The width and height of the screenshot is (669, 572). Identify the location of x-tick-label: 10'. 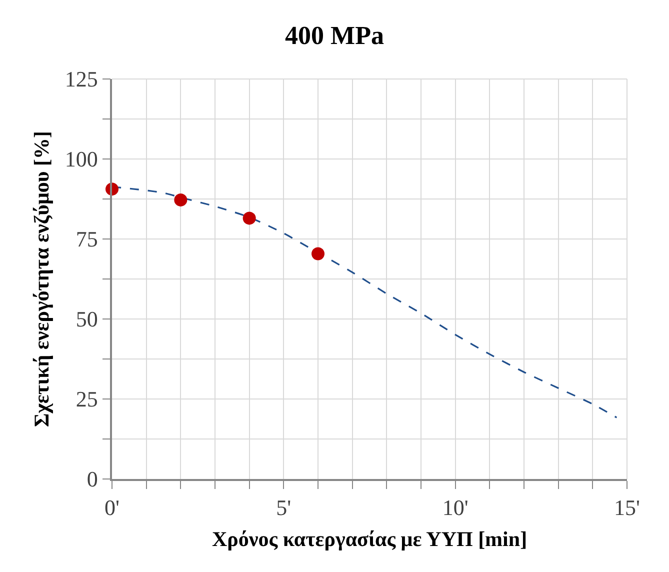
(455, 507).